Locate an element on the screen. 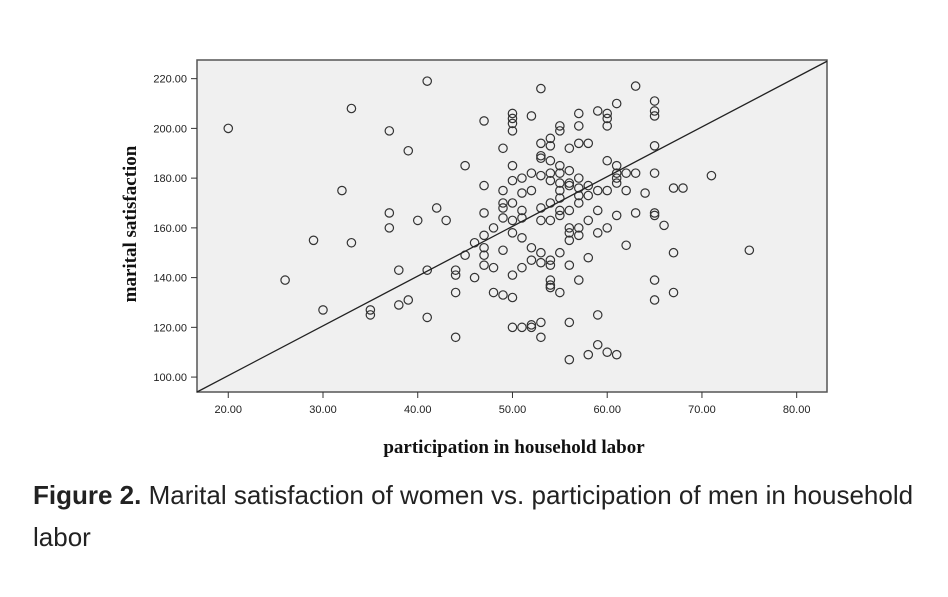  caption-label: Figure 2. is located at coordinates (87, 495).